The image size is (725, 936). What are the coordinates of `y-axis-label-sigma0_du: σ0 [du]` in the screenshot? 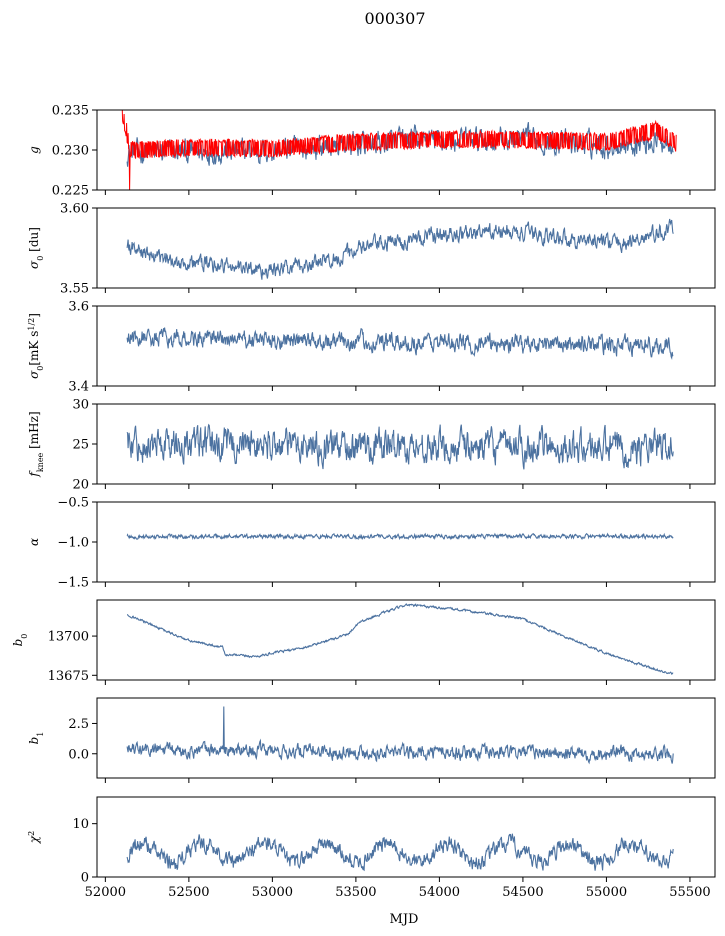 It's located at (36, 248).